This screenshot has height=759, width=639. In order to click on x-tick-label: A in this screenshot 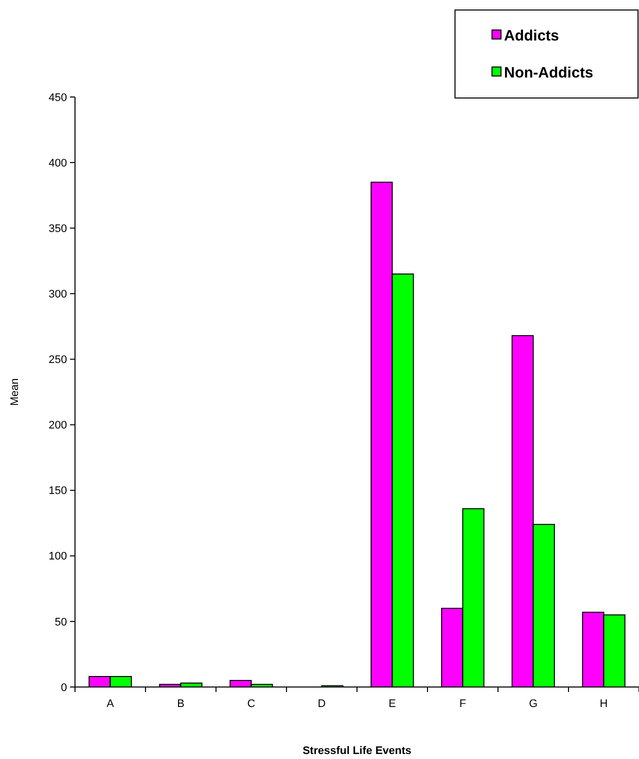, I will do `click(110, 704)`.